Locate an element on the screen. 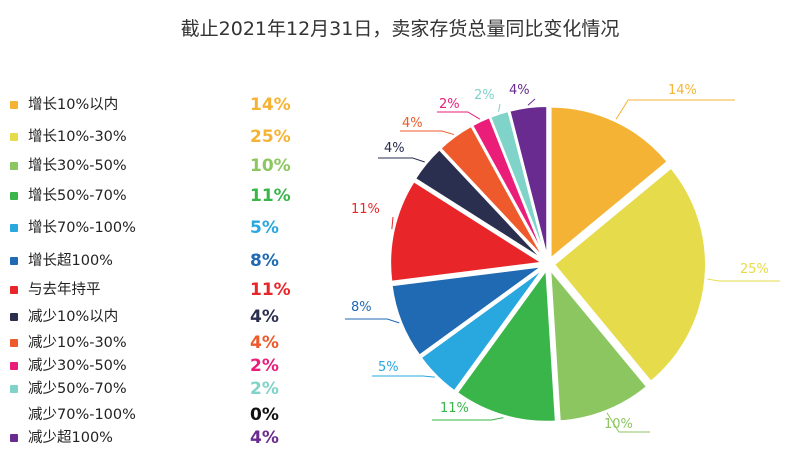  legend-item: 减少10%以内 4% is located at coordinates (155, 318).